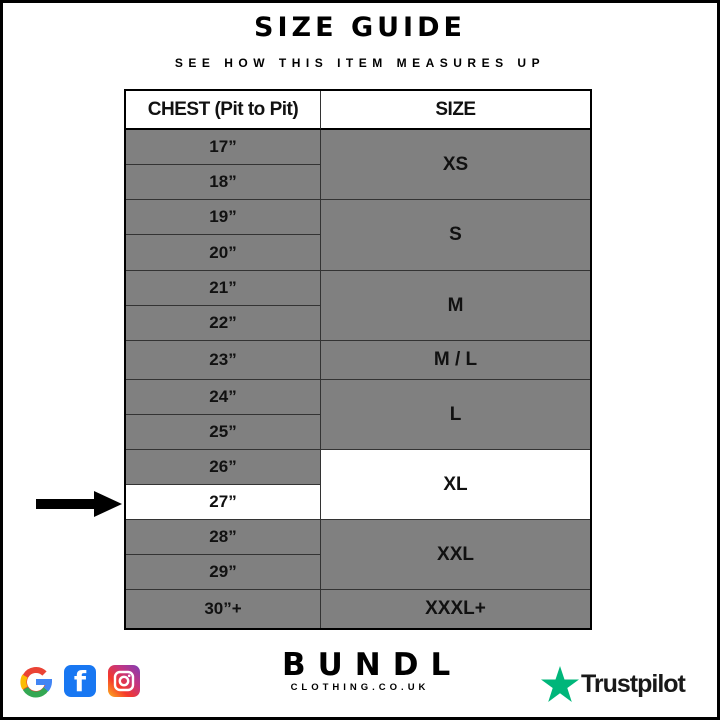 Image resolution: width=720 pixels, height=720 pixels. Describe the element at coordinates (223, 110) in the screenshot. I see `header-chest: CHEST (Pit to Pit)` at that location.